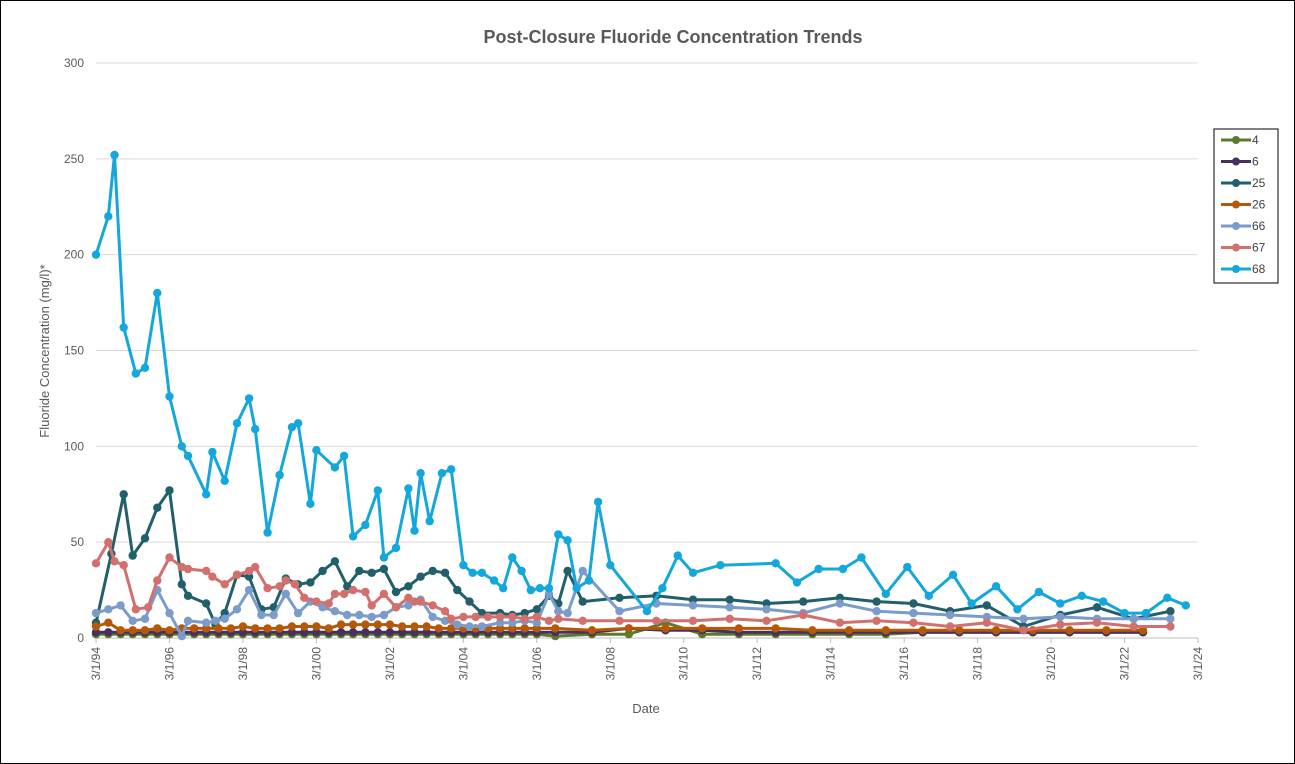 This screenshot has width=1295, height=764. I want to click on x-tick-label: 3/1/02, so click(390, 664).